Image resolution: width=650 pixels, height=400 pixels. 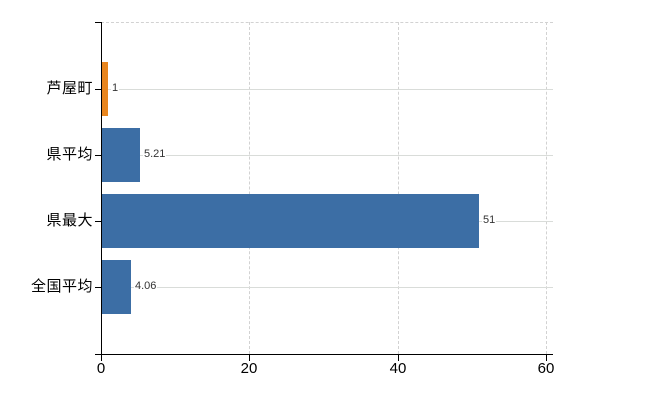 What do you see at coordinates (398, 368) in the screenshot?
I see `x-tick-label: 40` at bounding box center [398, 368].